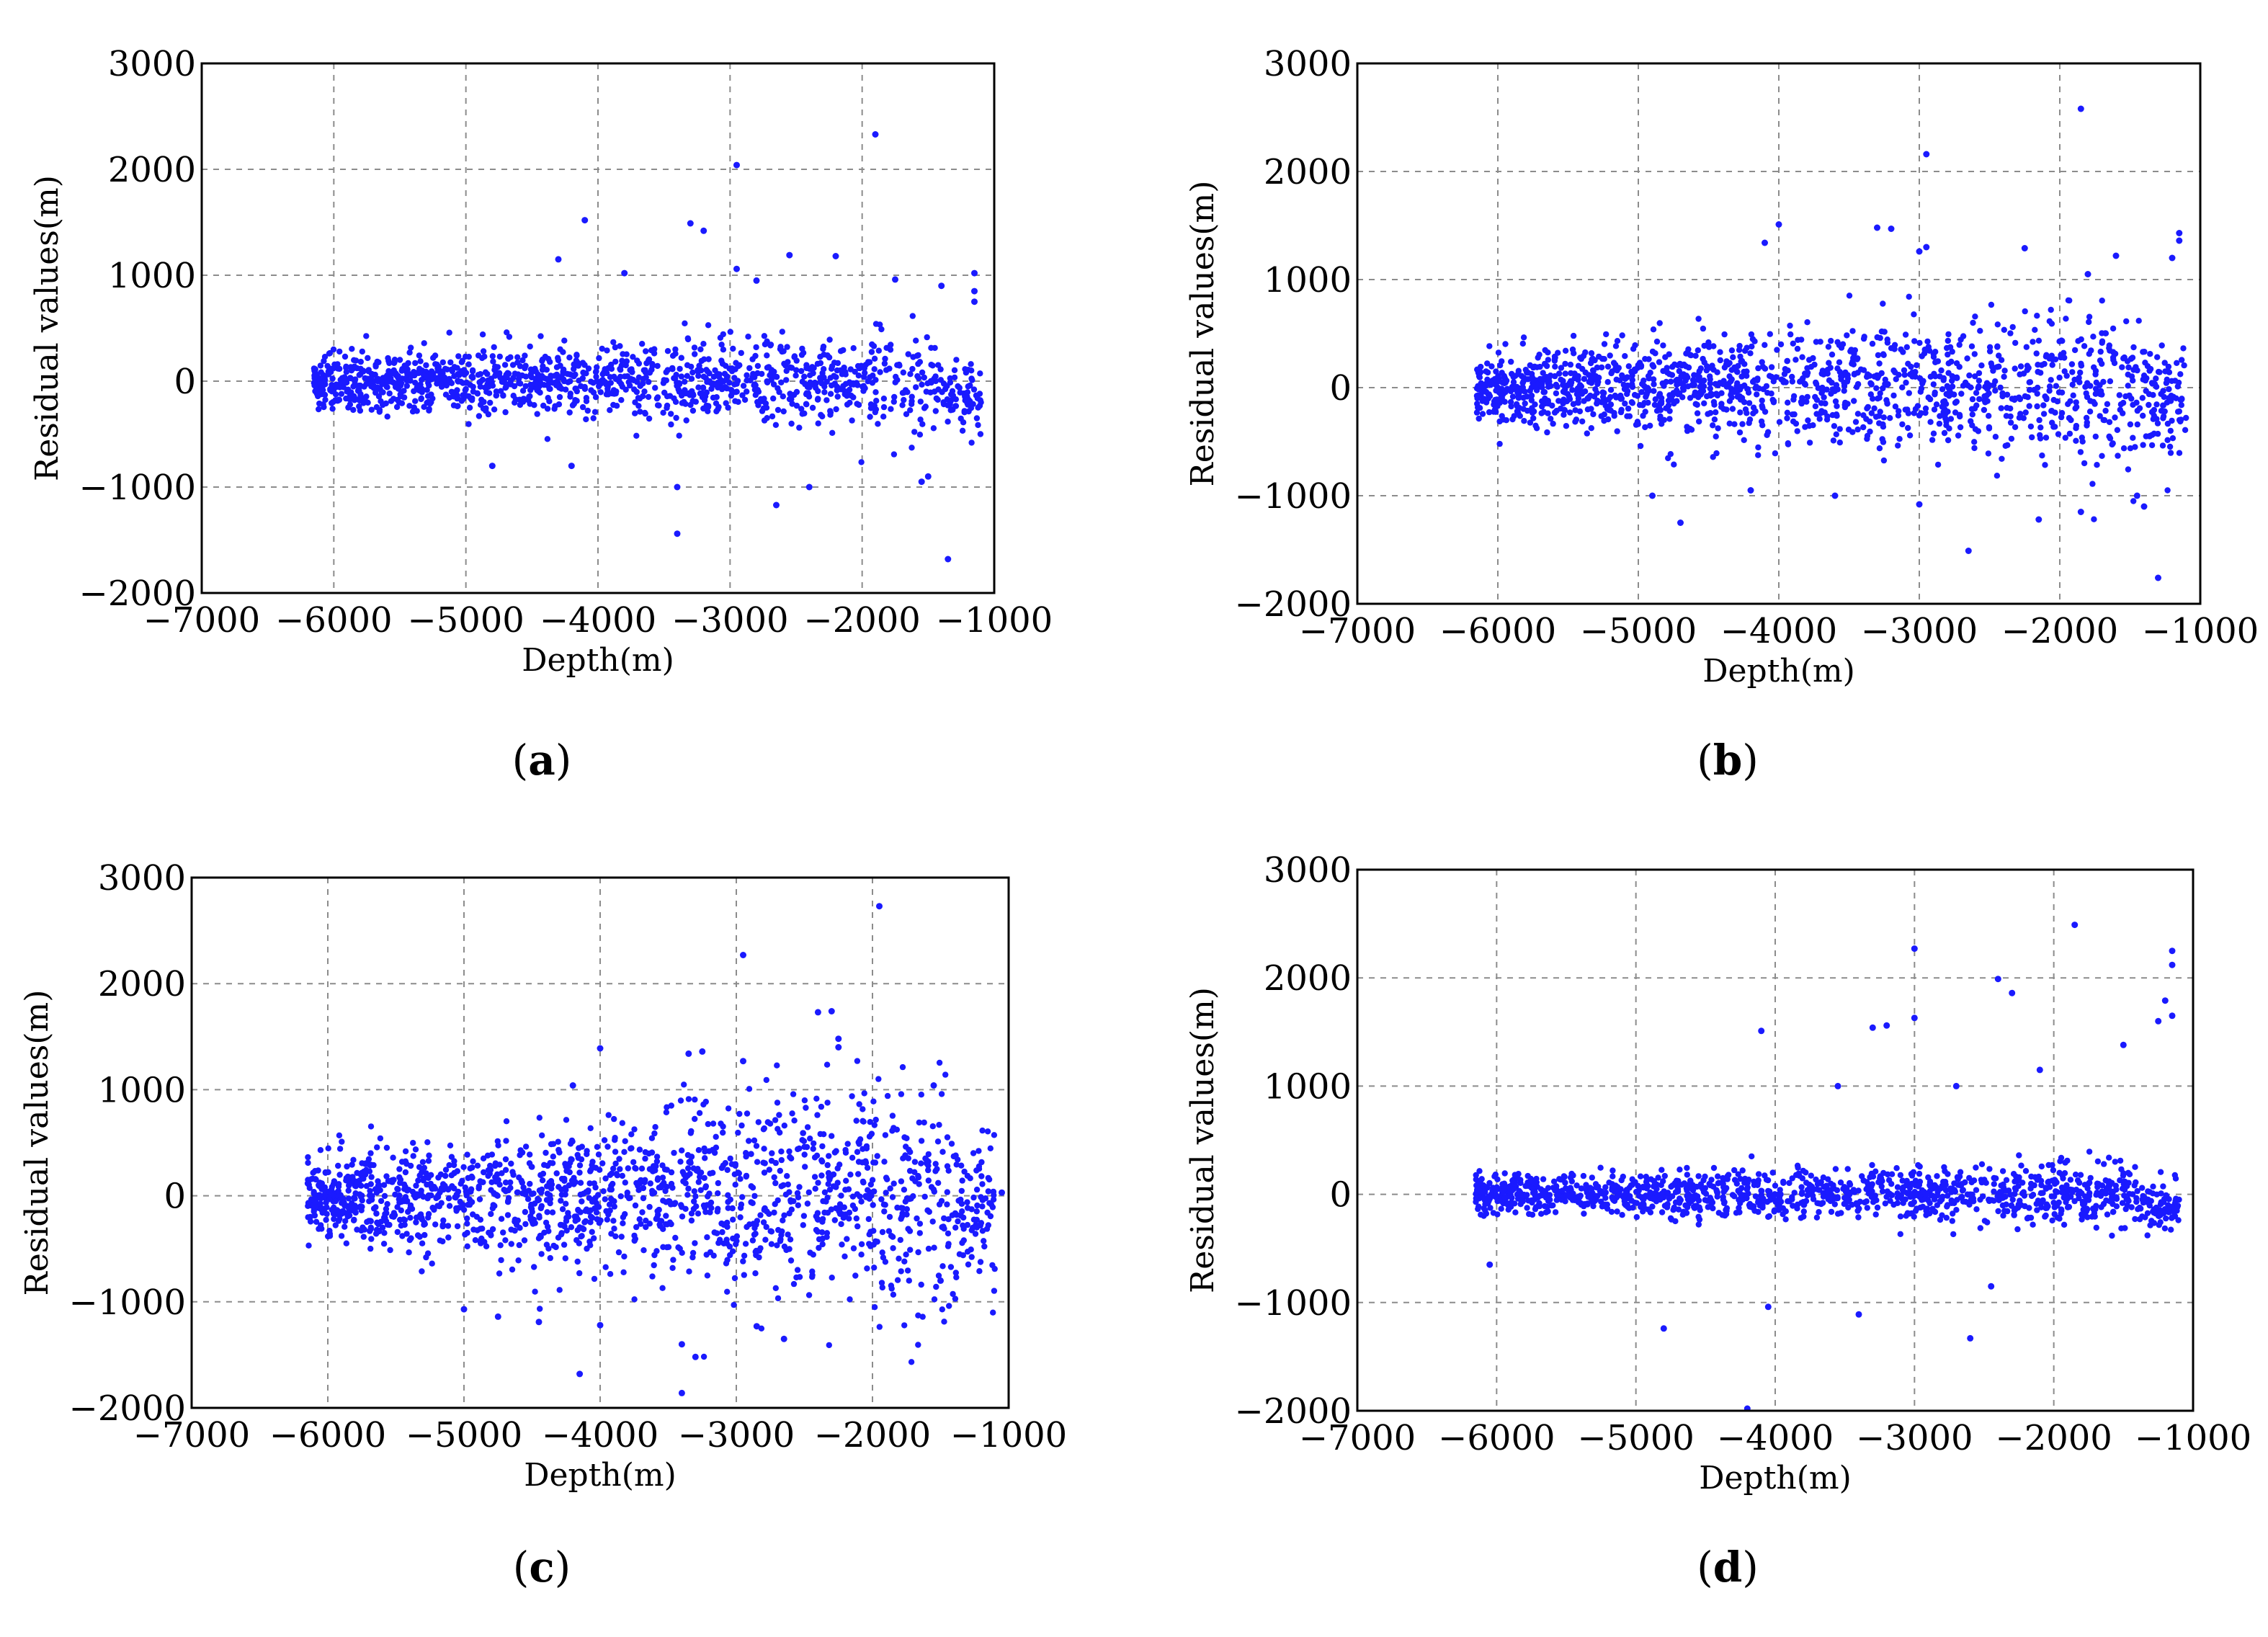 This screenshot has height=1637, width=2268. I want to click on plot-frame, so click(598, 328).